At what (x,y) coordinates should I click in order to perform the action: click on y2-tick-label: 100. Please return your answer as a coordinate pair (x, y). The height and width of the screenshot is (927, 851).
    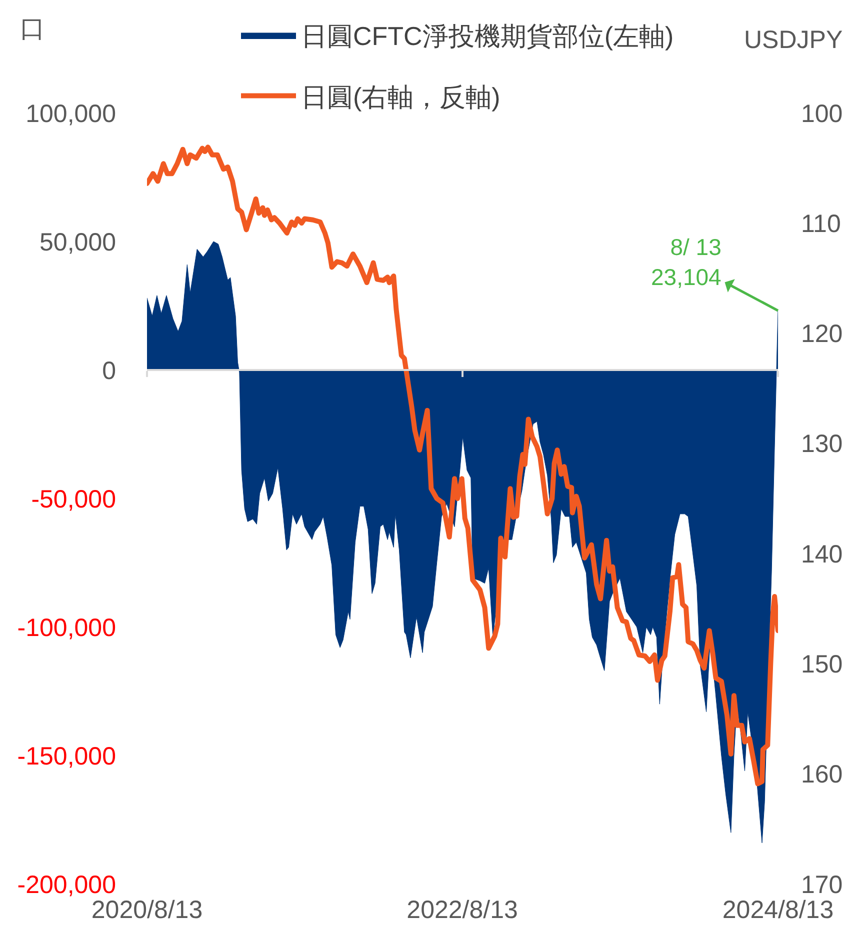
    Looking at the image, I should click on (822, 114).